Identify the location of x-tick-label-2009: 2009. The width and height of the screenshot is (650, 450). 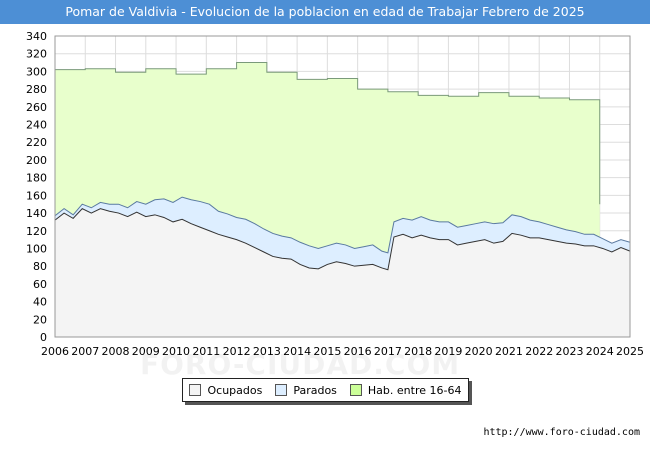
(146, 351).